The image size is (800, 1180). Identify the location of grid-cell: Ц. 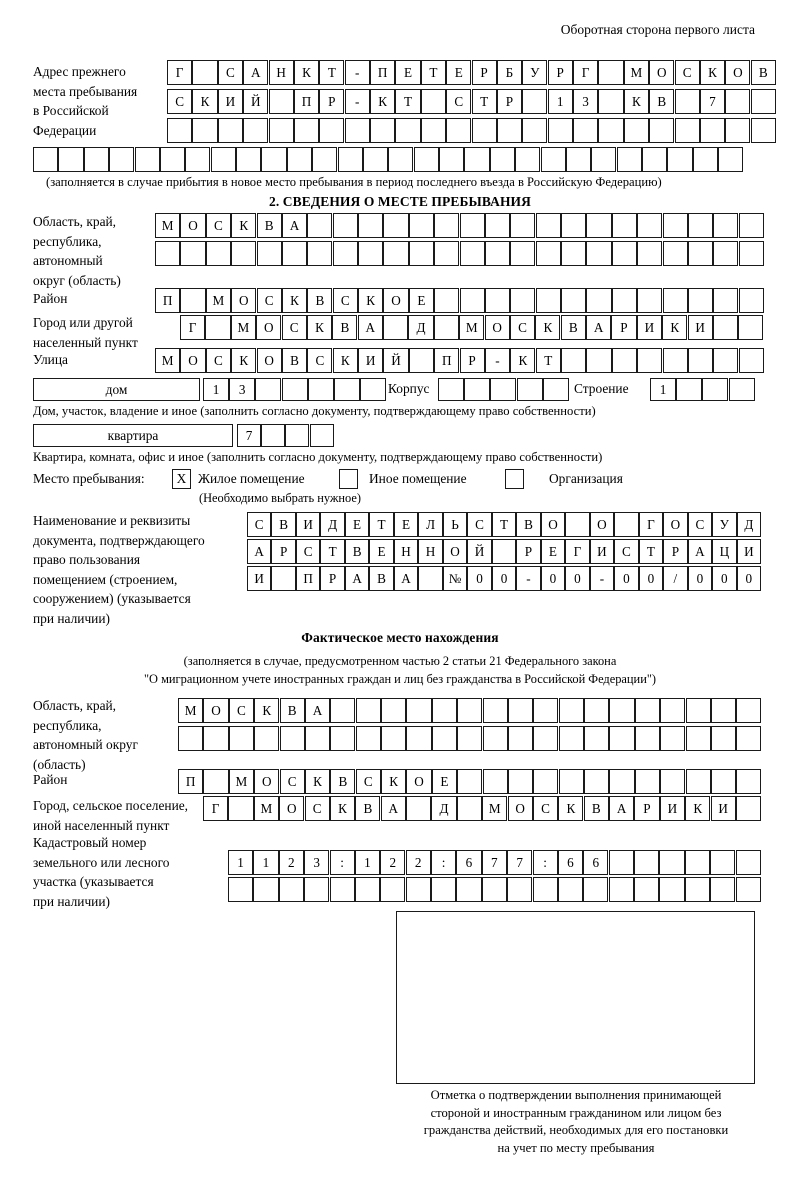
(724, 551).